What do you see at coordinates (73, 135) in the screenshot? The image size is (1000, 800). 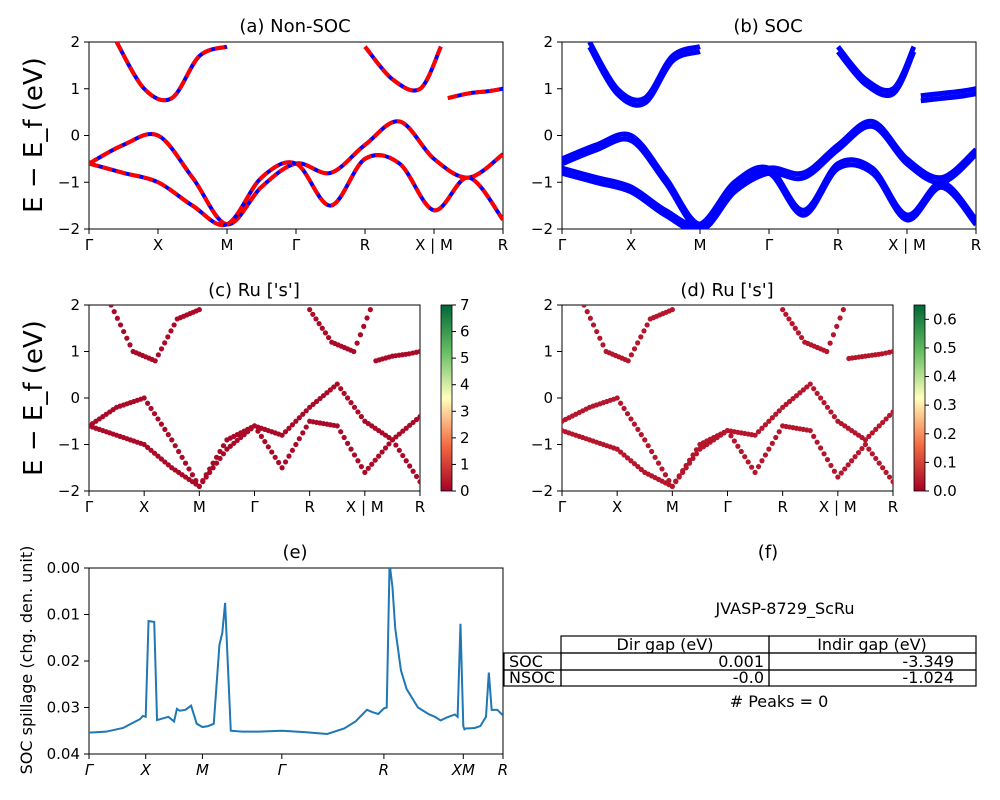 I see `panel-a-yticks: 2 1 0 −1 −2` at bounding box center [73, 135].